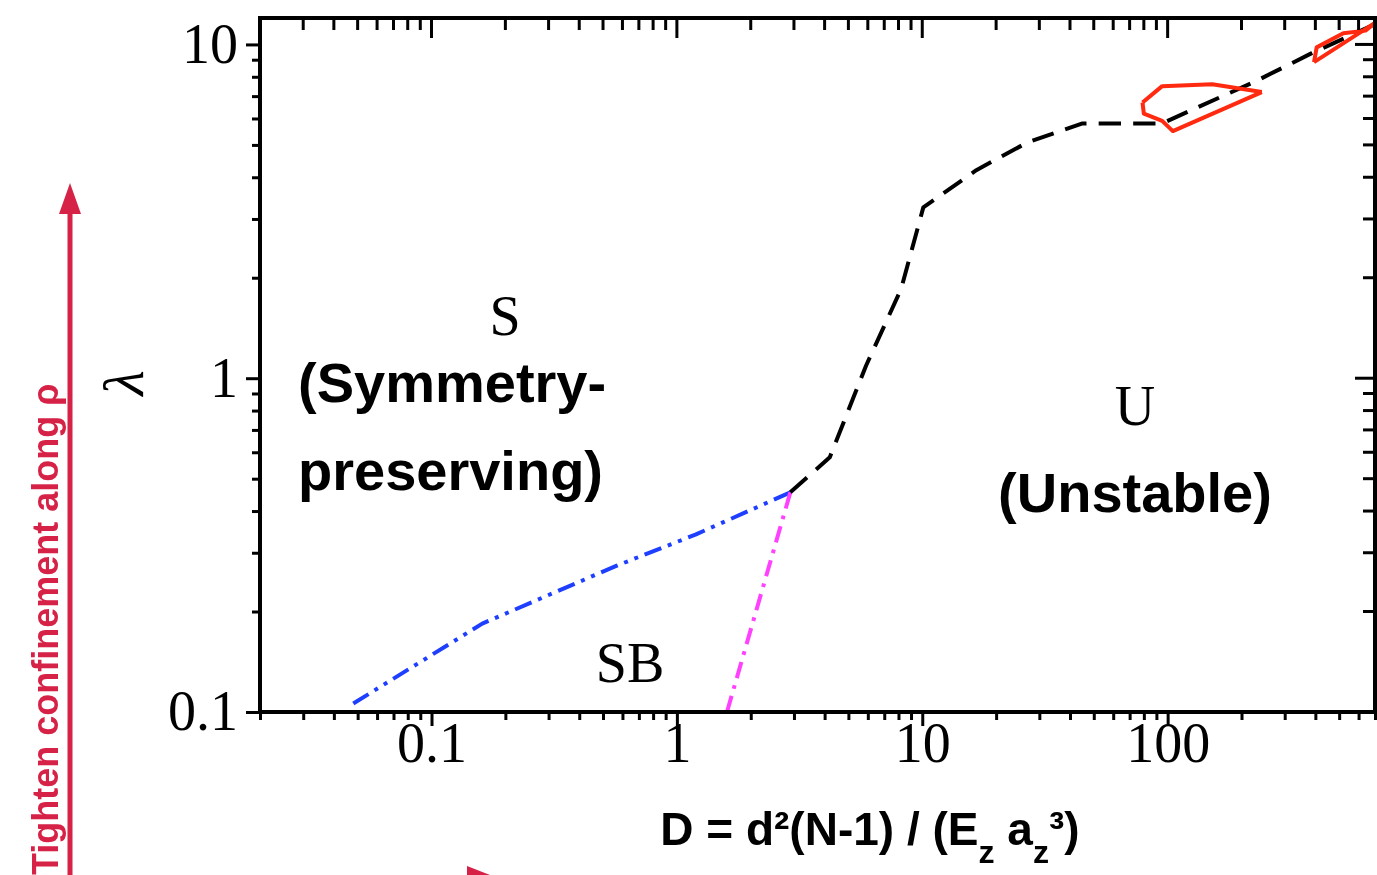 The height and width of the screenshot is (875, 1377). What do you see at coordinates (452, 426) in the screenshot?
I see `annotation: (Symmetry-preserving)` at bounding box center [452, 426].